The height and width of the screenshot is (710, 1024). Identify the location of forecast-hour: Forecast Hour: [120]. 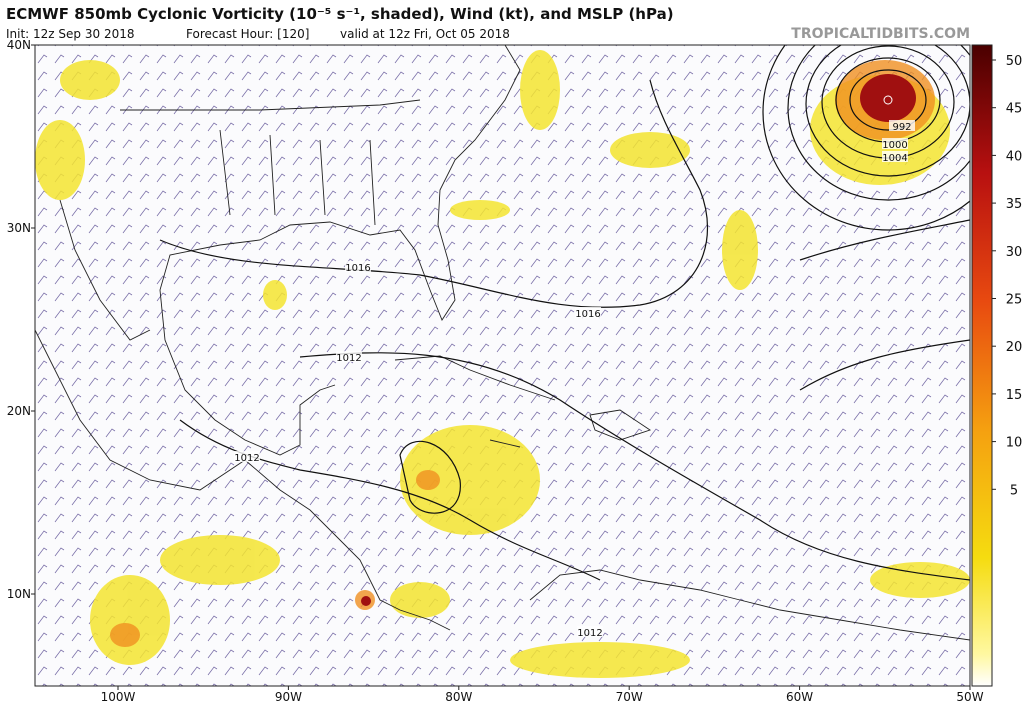
(247, 34).